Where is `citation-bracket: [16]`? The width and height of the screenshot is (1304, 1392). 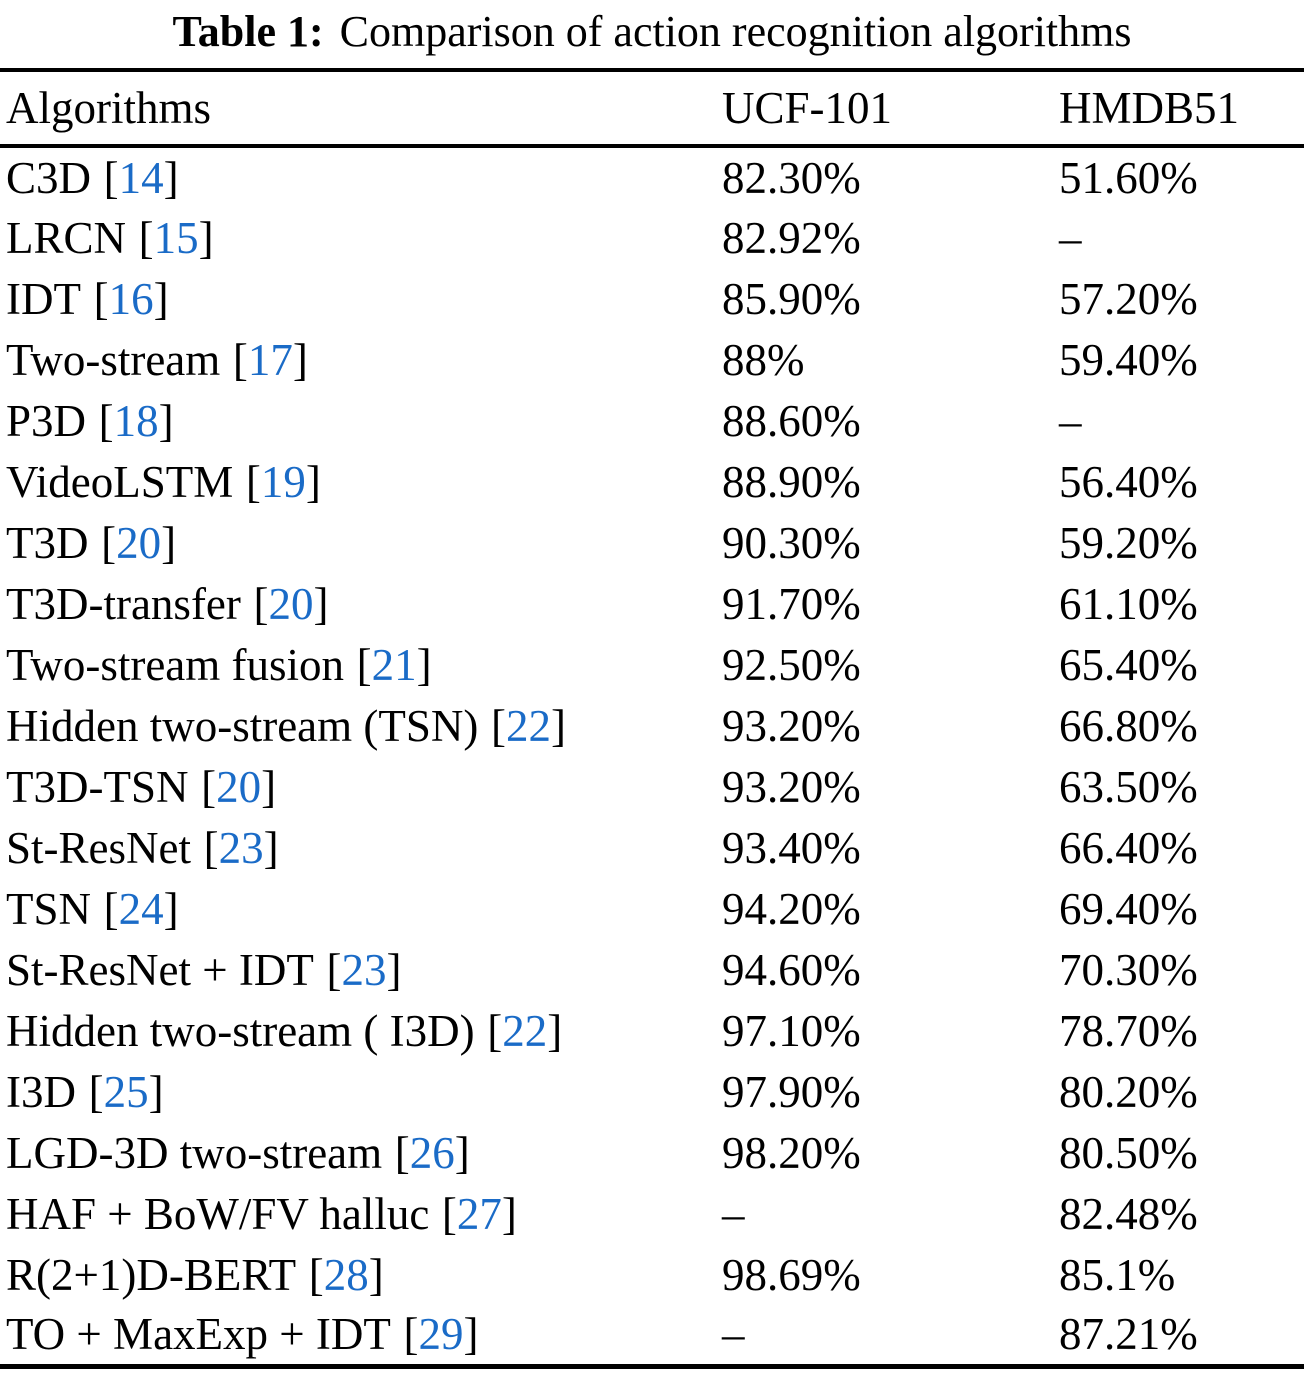 citation-bracket: [16] is located at coordinates (131, 298).